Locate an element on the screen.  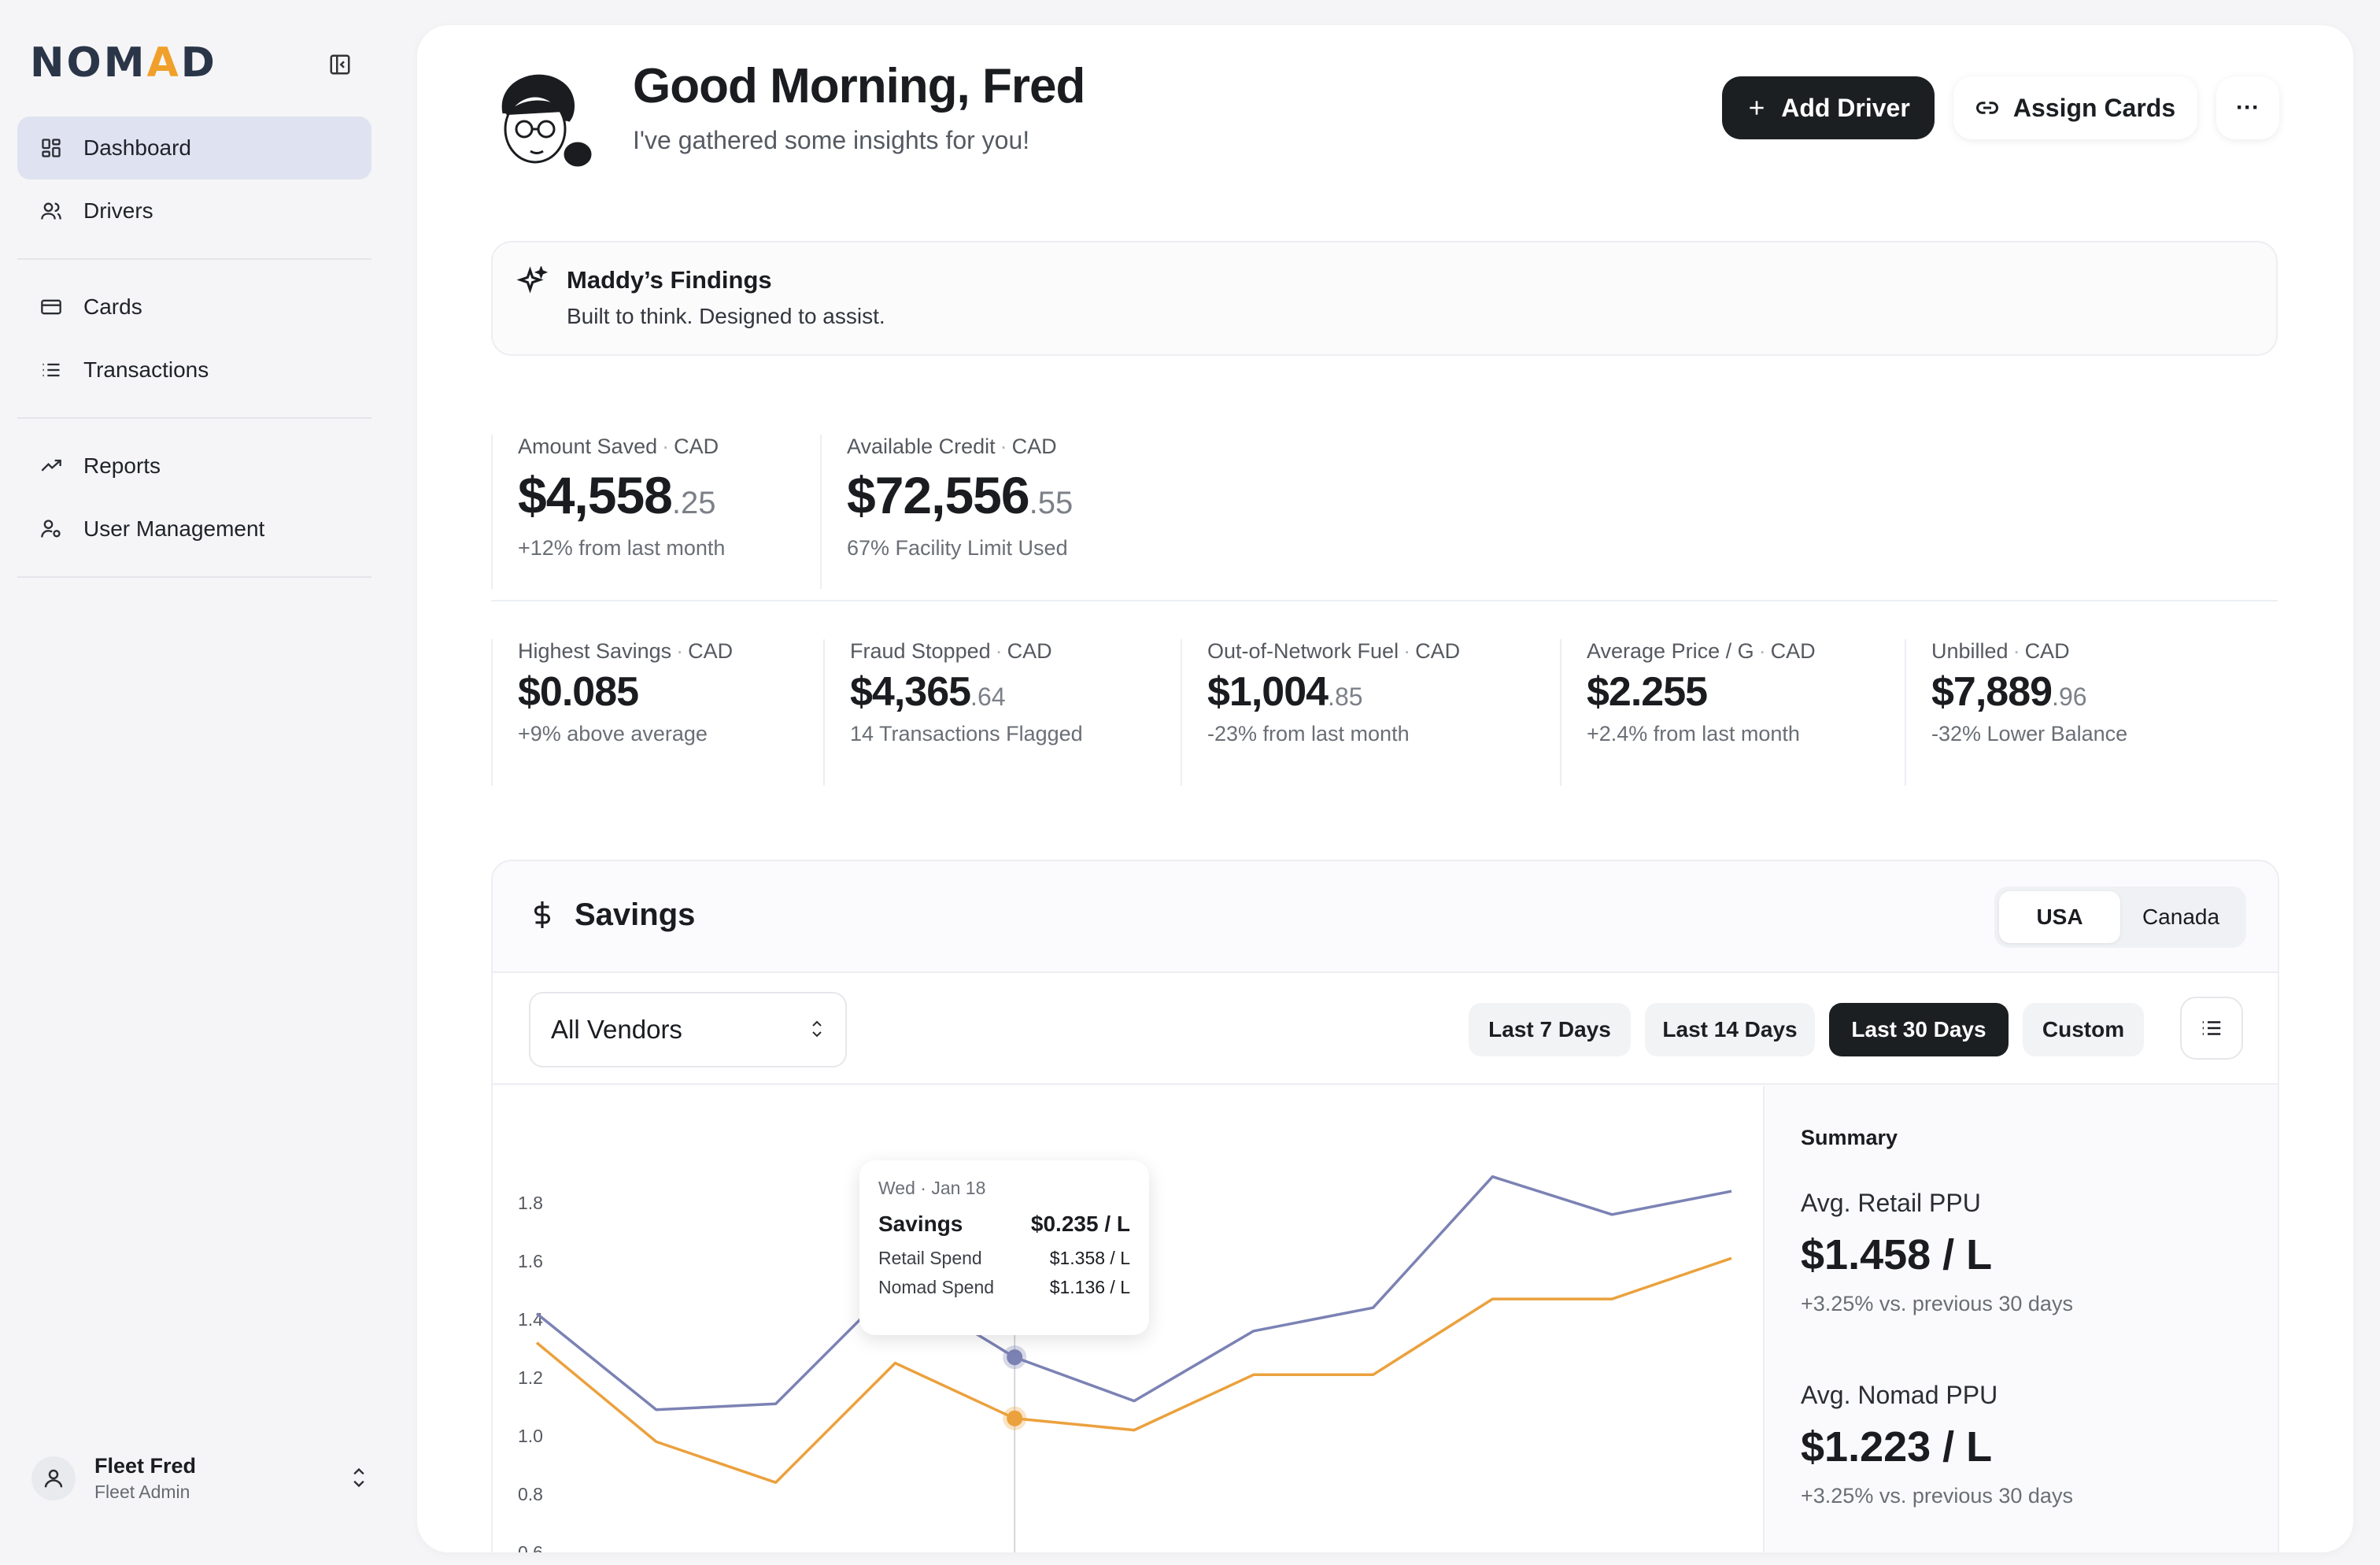
region-canada: Canada is located at coordinates (2181, 917).